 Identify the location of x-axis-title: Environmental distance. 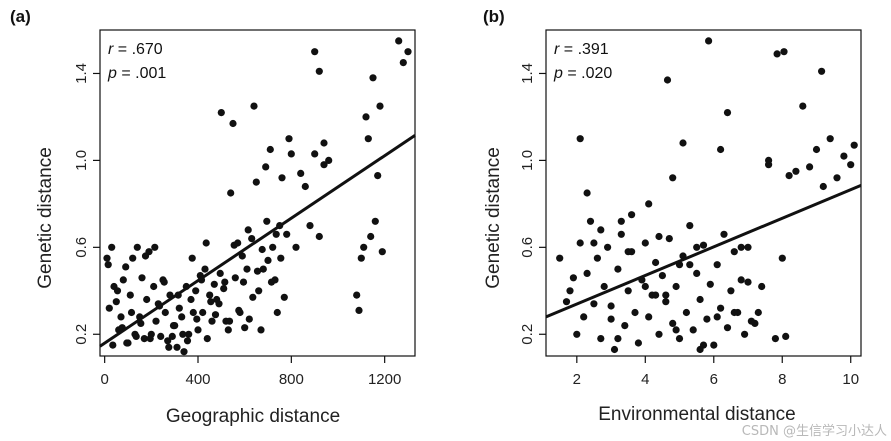
(697, 414).